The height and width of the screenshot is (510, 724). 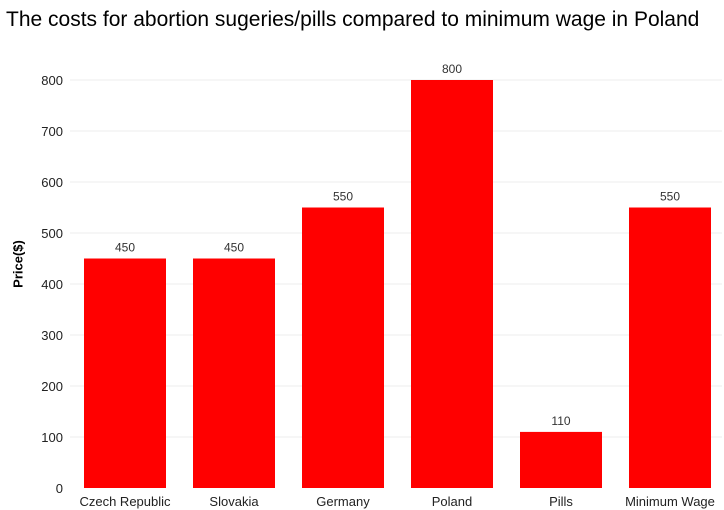 I want to click on bar-value-label: 800, so click(x=452, y=69).